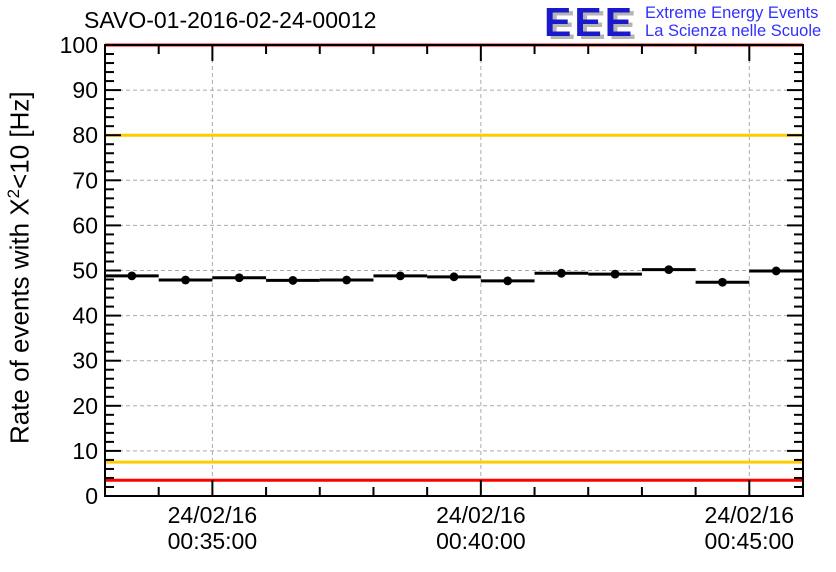 This screenshot has width=836, height=572. Describe the element at coordinates (733, 31) in the screenshot. I see `eee-logo-line2: La Scienza nelle Scuole` at that location.